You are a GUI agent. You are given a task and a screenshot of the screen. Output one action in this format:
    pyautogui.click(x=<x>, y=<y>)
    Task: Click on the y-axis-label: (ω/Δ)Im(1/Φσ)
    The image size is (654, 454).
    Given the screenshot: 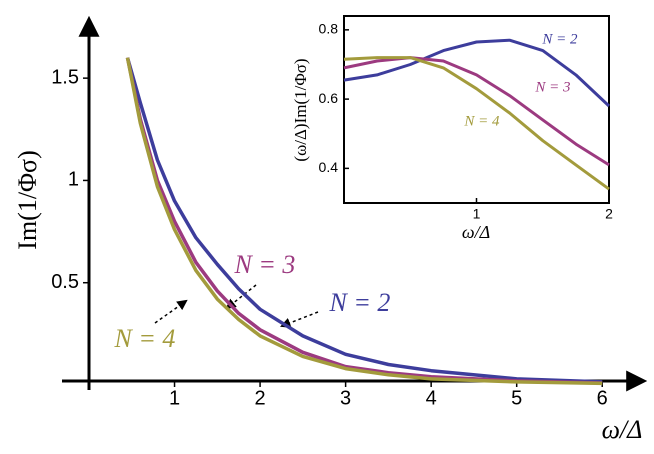 What is the action you would take?
    pyautogui.click(x=300, y=109)
    